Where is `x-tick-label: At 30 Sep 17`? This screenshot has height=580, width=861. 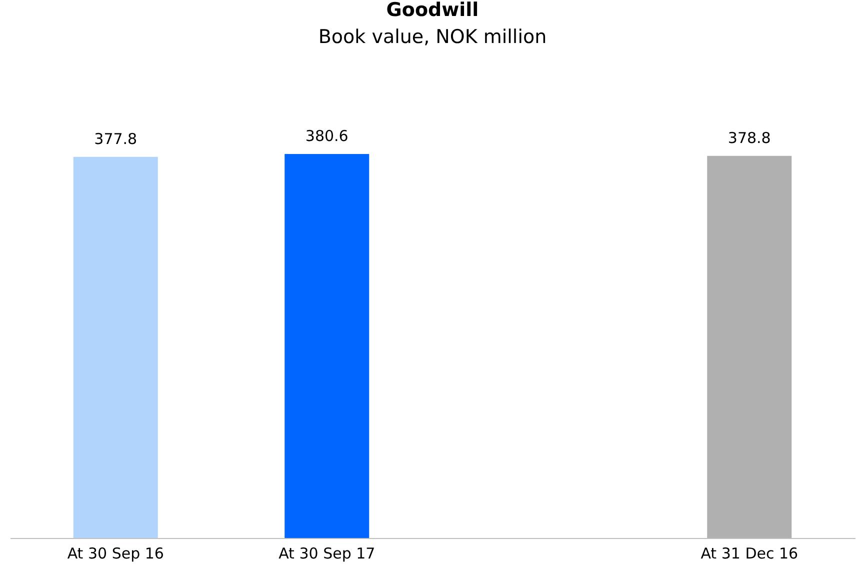 x-tick-label: At 30 Sep 17 is located at coordinates (327, 553).